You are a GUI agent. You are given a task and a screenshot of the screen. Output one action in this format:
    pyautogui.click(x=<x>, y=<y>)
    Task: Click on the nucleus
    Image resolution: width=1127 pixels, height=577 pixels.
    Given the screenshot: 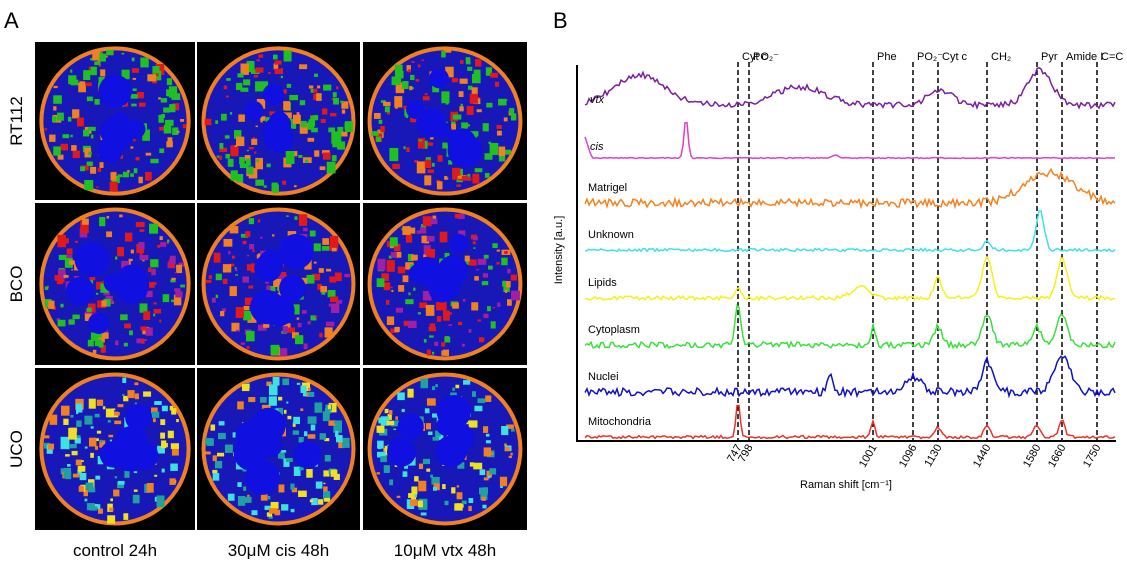 What is the action you would take?
    pyautogui.click(x=115, y=91)
    